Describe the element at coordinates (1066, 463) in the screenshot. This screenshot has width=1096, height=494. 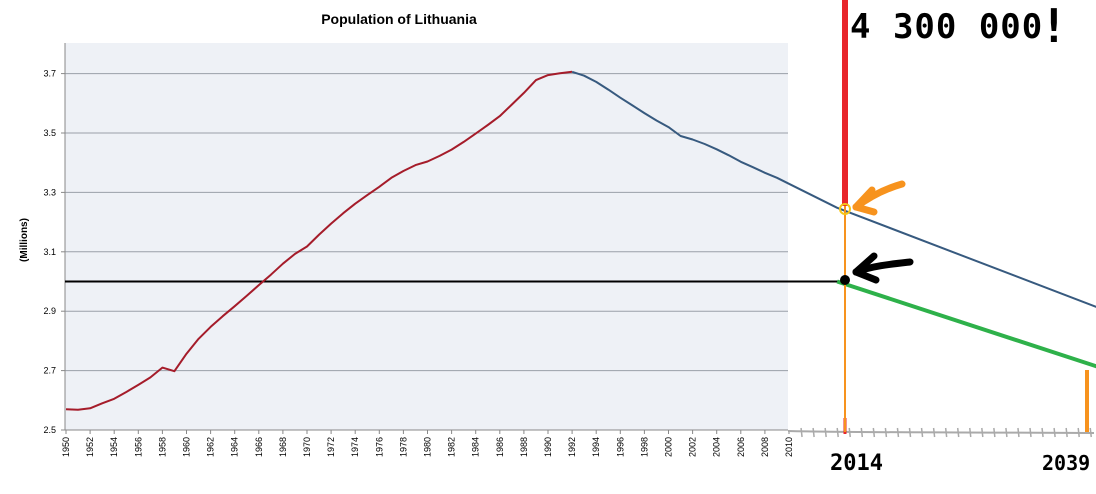
I see `year-2039-annotation: 2039` at that location.